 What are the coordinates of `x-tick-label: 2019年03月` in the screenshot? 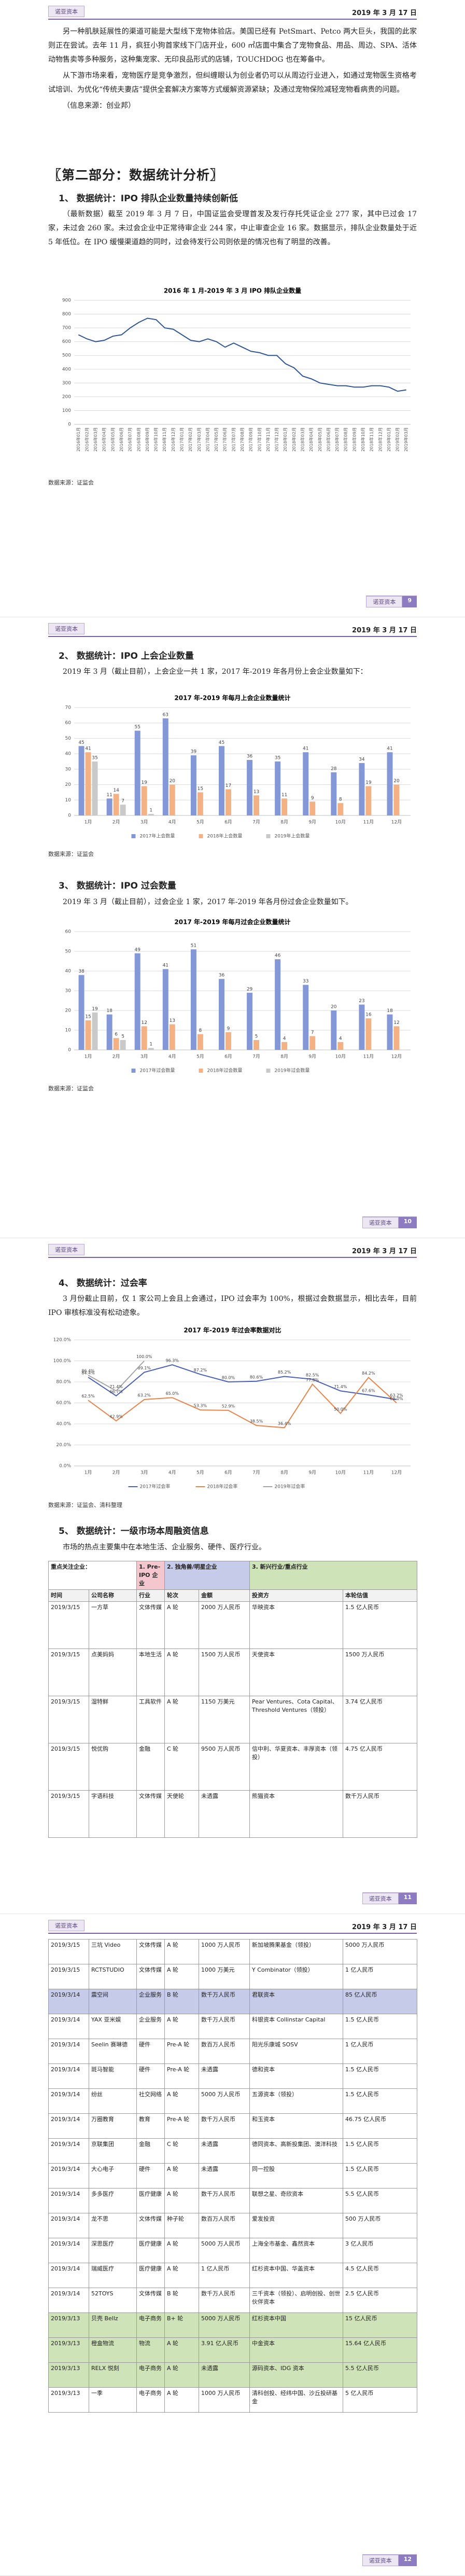 It's located at (405, 439).